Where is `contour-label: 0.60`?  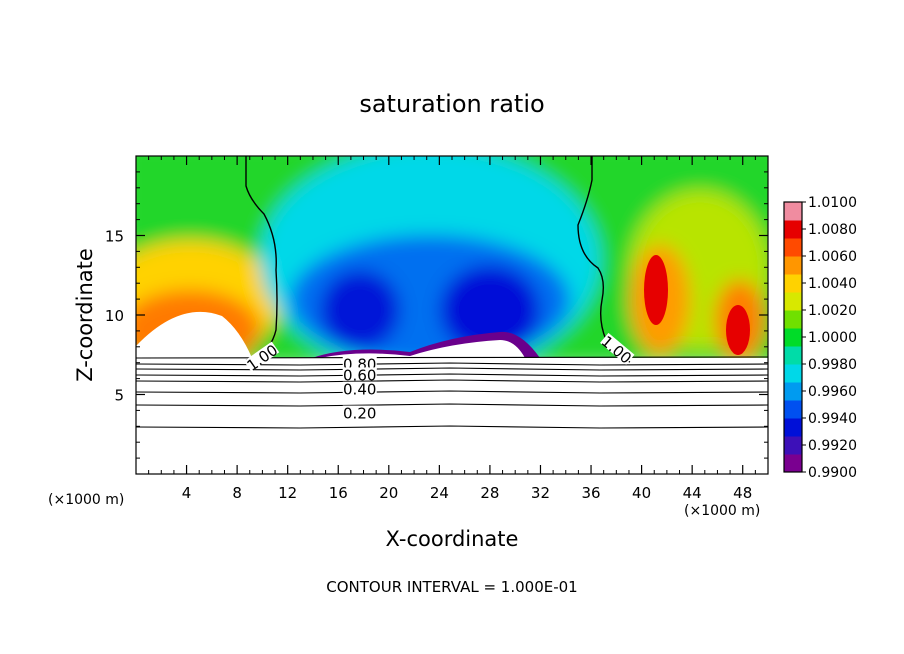
contour-label: 0.60 is located at coordinates (359, 375).